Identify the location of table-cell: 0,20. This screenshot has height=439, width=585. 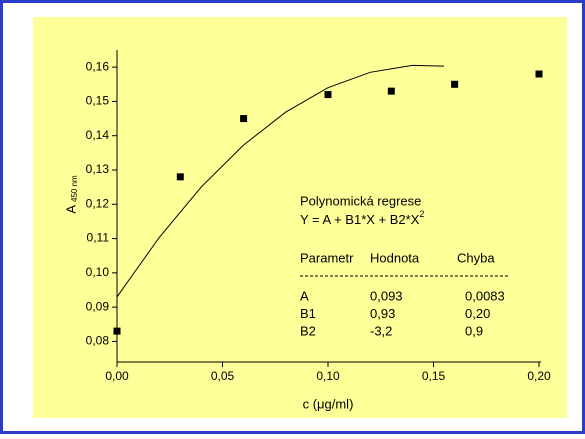
(477, 313).